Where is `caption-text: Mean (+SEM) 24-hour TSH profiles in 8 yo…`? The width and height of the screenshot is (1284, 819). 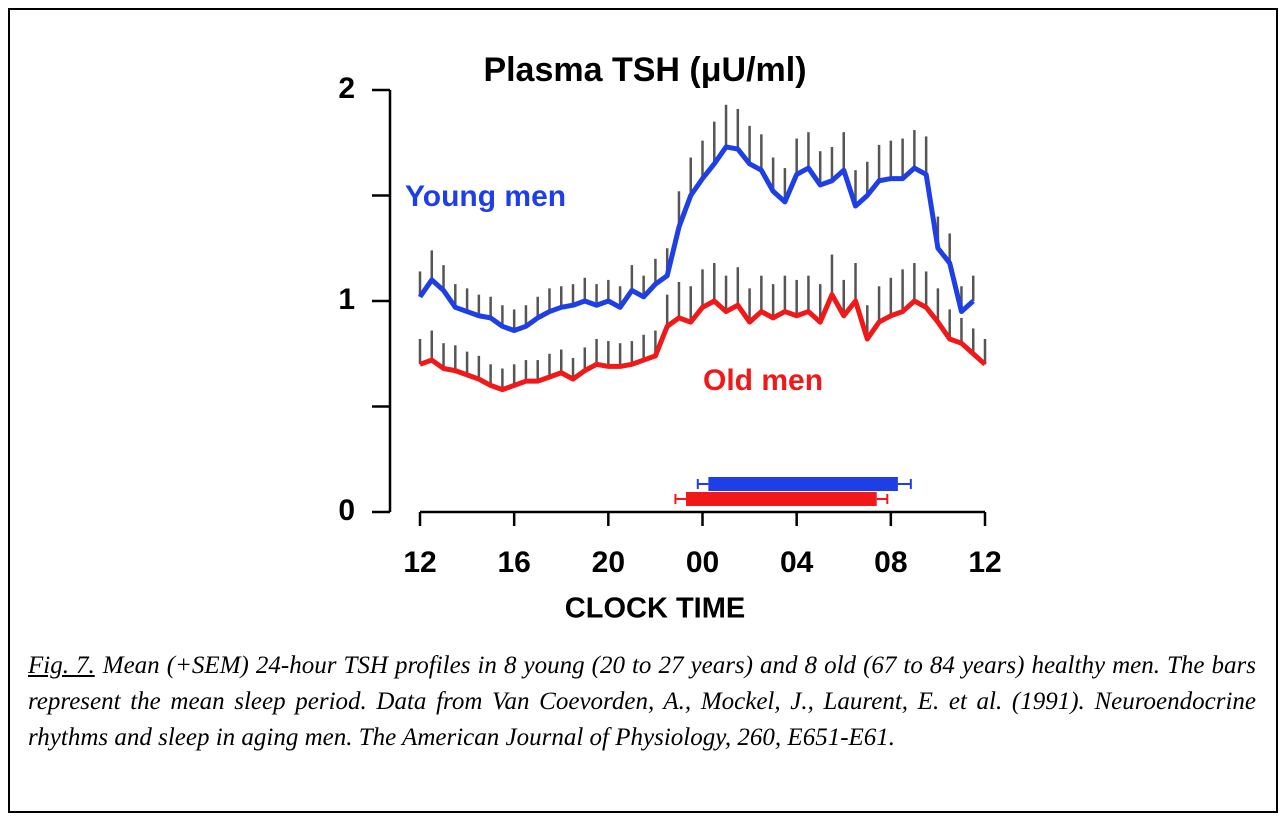
caption-text: Mean (+SEM) 24-hour TSH profiles in 8 yo… is located at coordinates (642, 701).